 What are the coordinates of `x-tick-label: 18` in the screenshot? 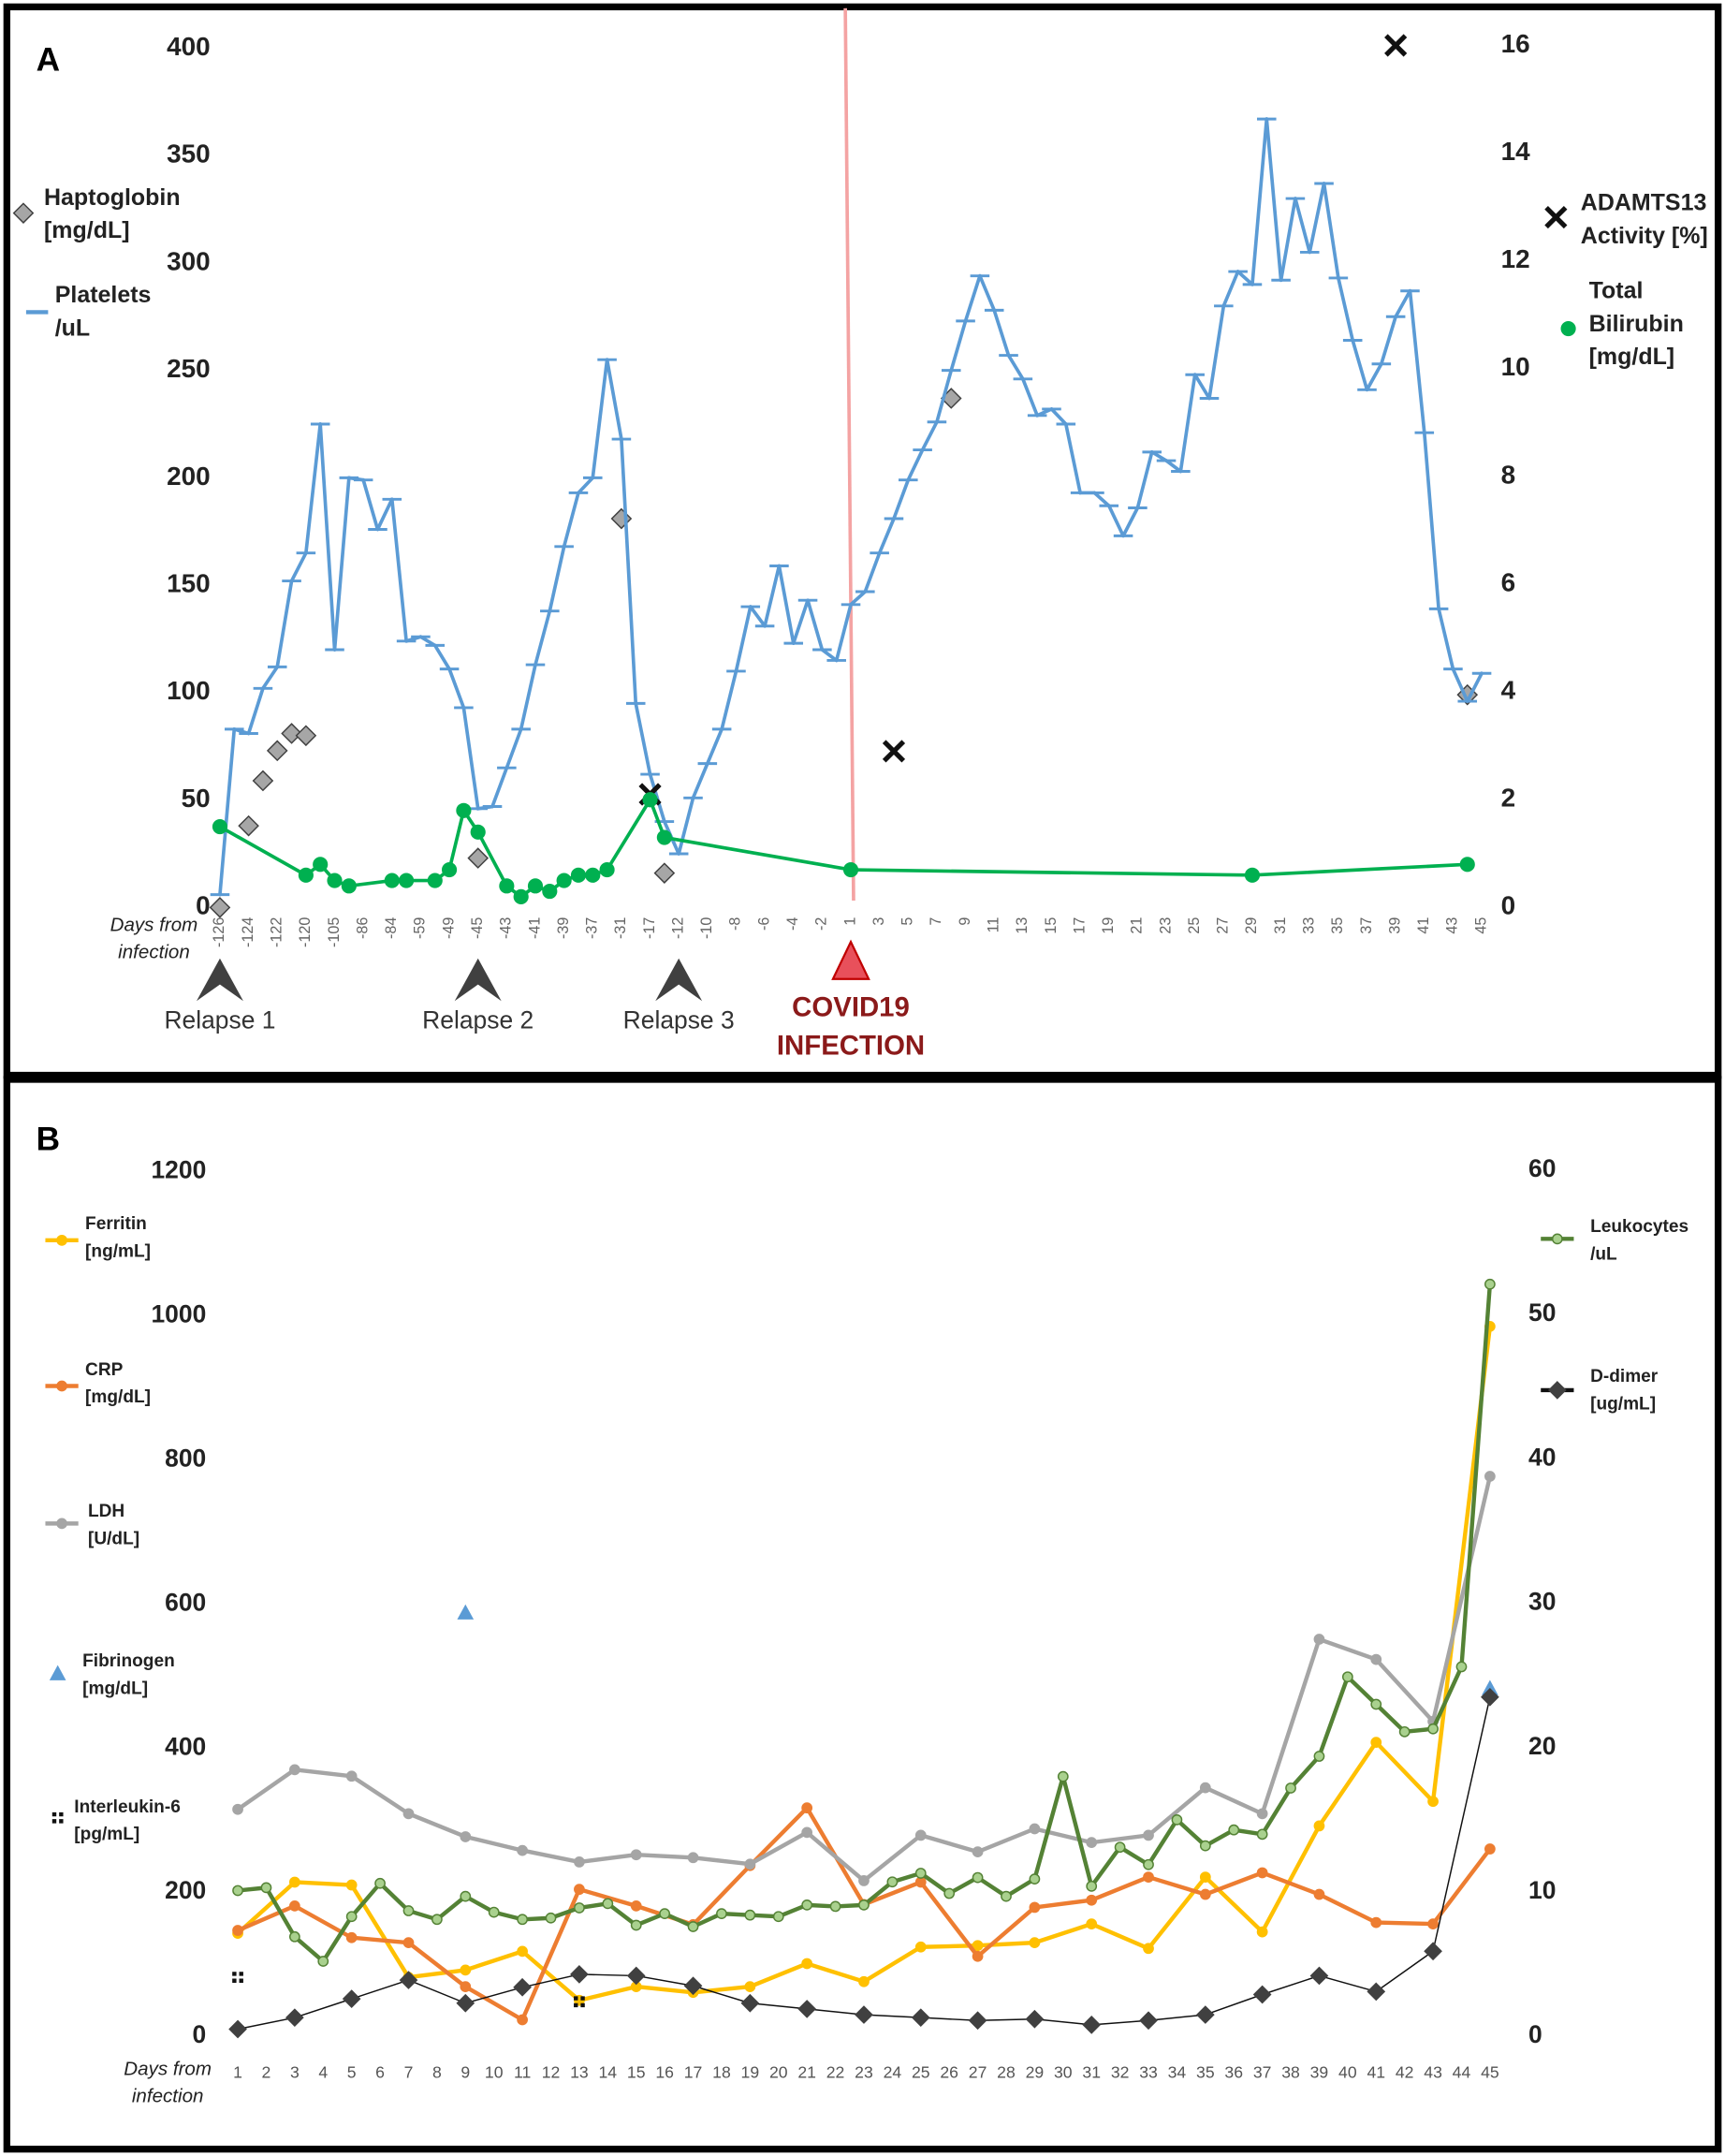 It's located at (721, 2072).